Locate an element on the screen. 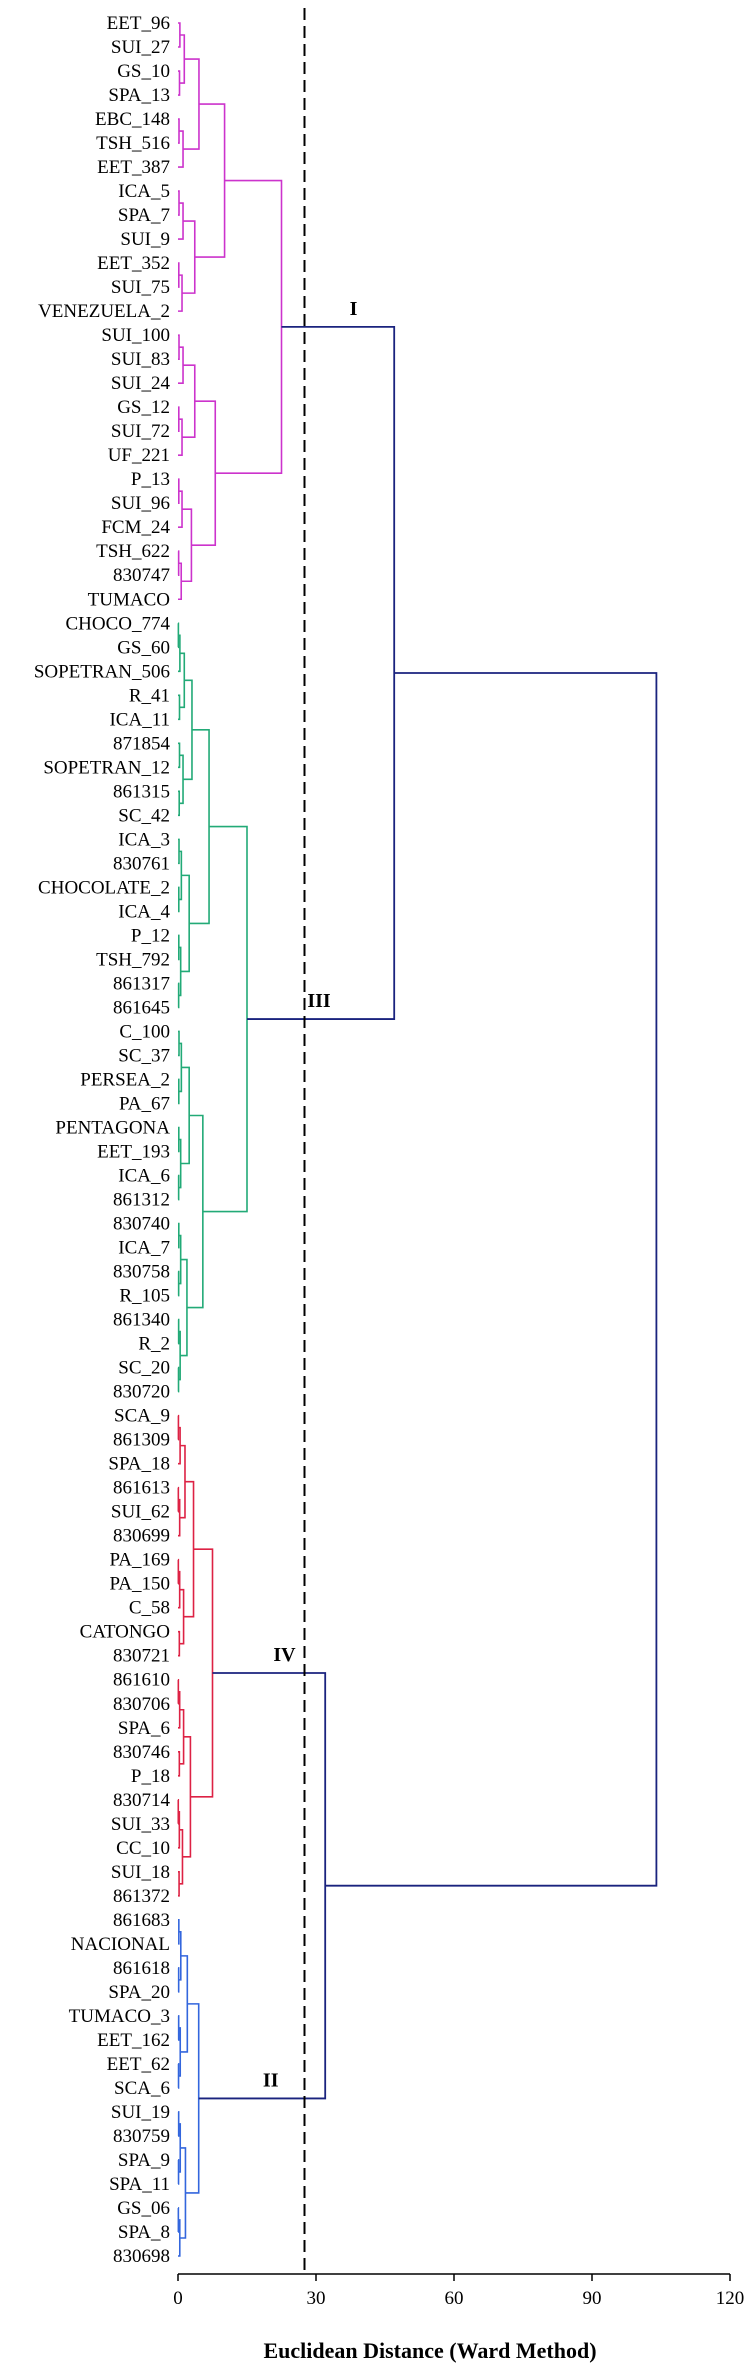 Image resolution: width=750 pixels, height=2369 pixels. leaf-label: EET_352 is located at coordinates (133, 263).